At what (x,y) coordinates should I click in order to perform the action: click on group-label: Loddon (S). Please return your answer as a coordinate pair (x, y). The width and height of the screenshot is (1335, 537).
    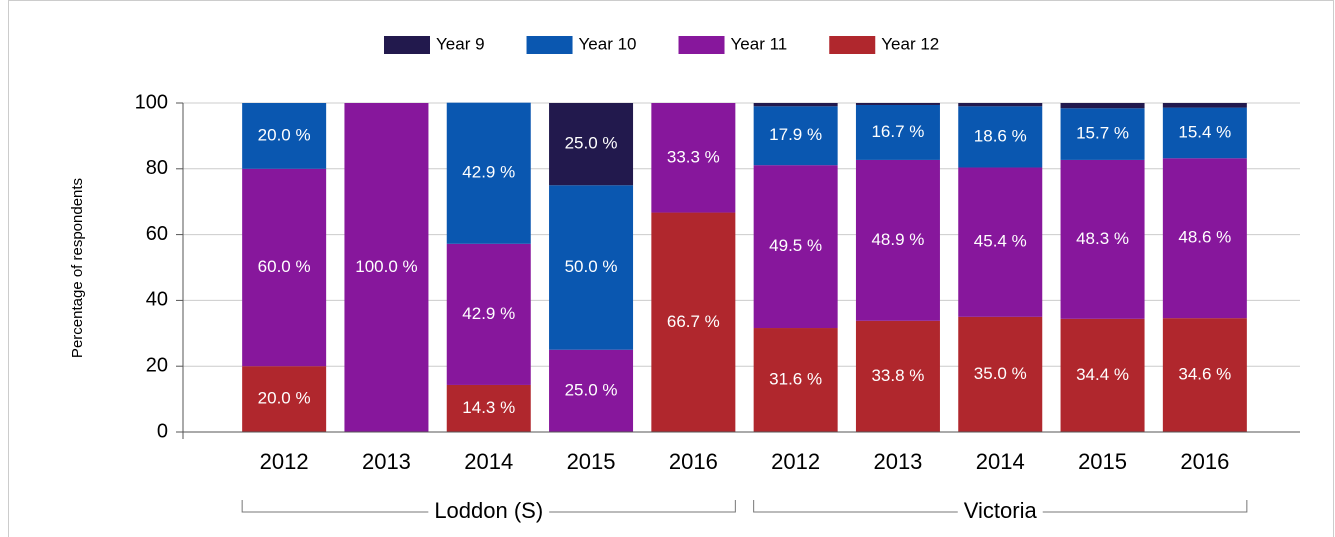
    Looking at the image, I should click on (488, 510).